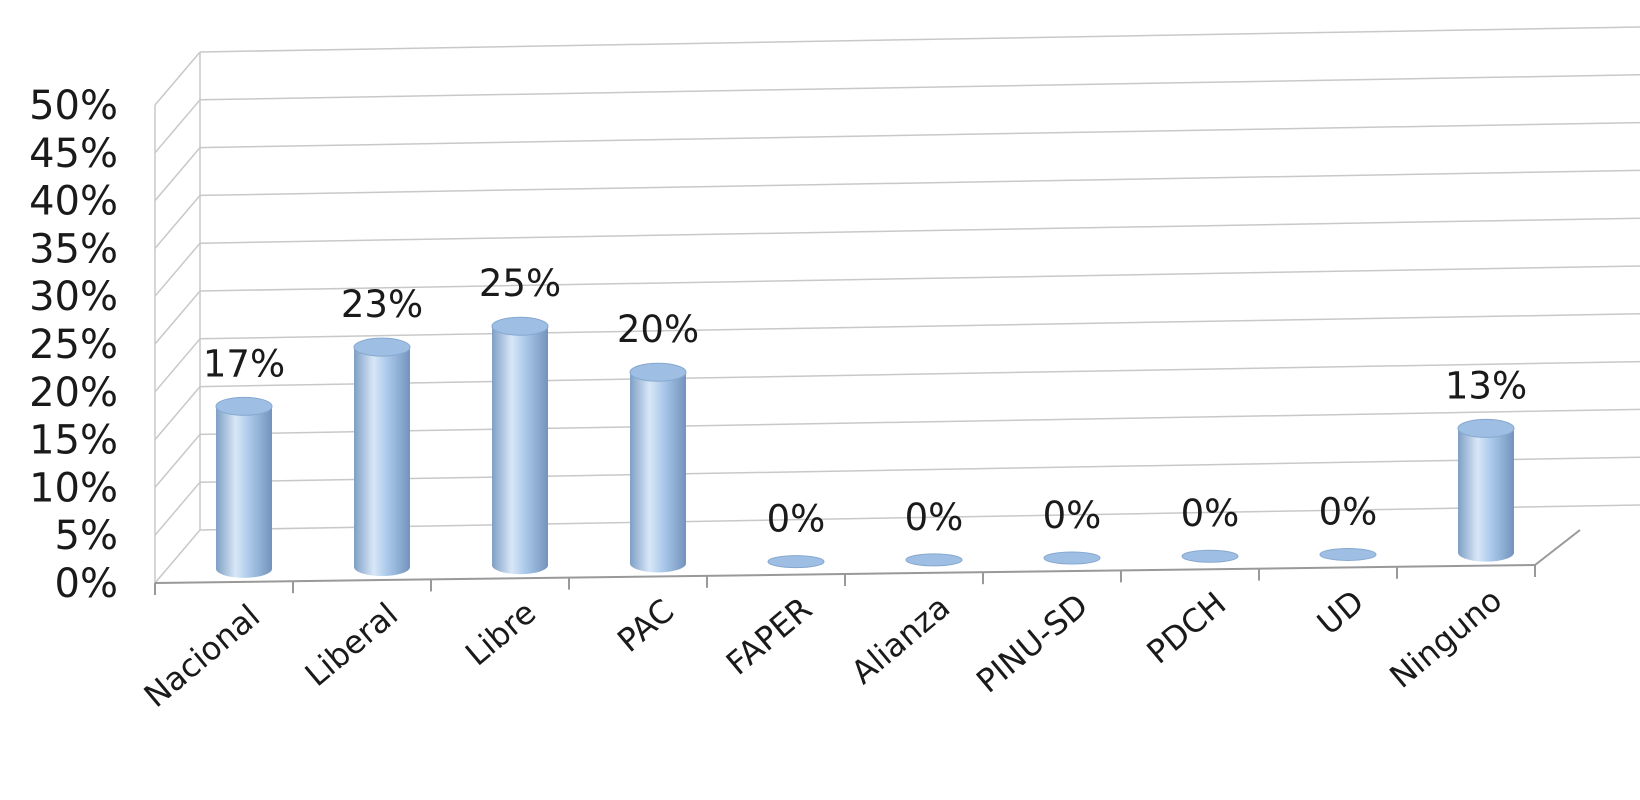 This screenshot has height=800, width=1640. I want to click on bar-pac, so click(658, 467).